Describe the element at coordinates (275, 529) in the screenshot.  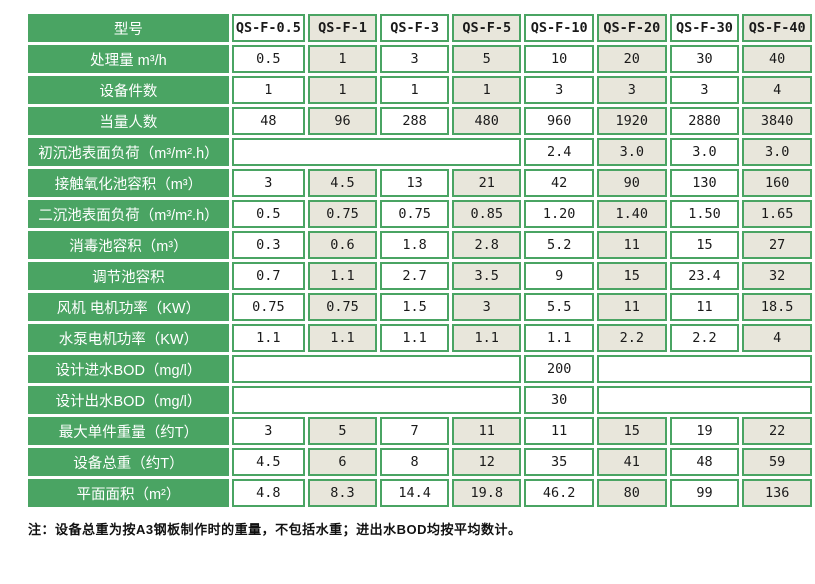
I see `footnote: 注：设备总重为按A3钢板制作时的重量，不包括水重；进出水BOD均按平均数计。` at that location.